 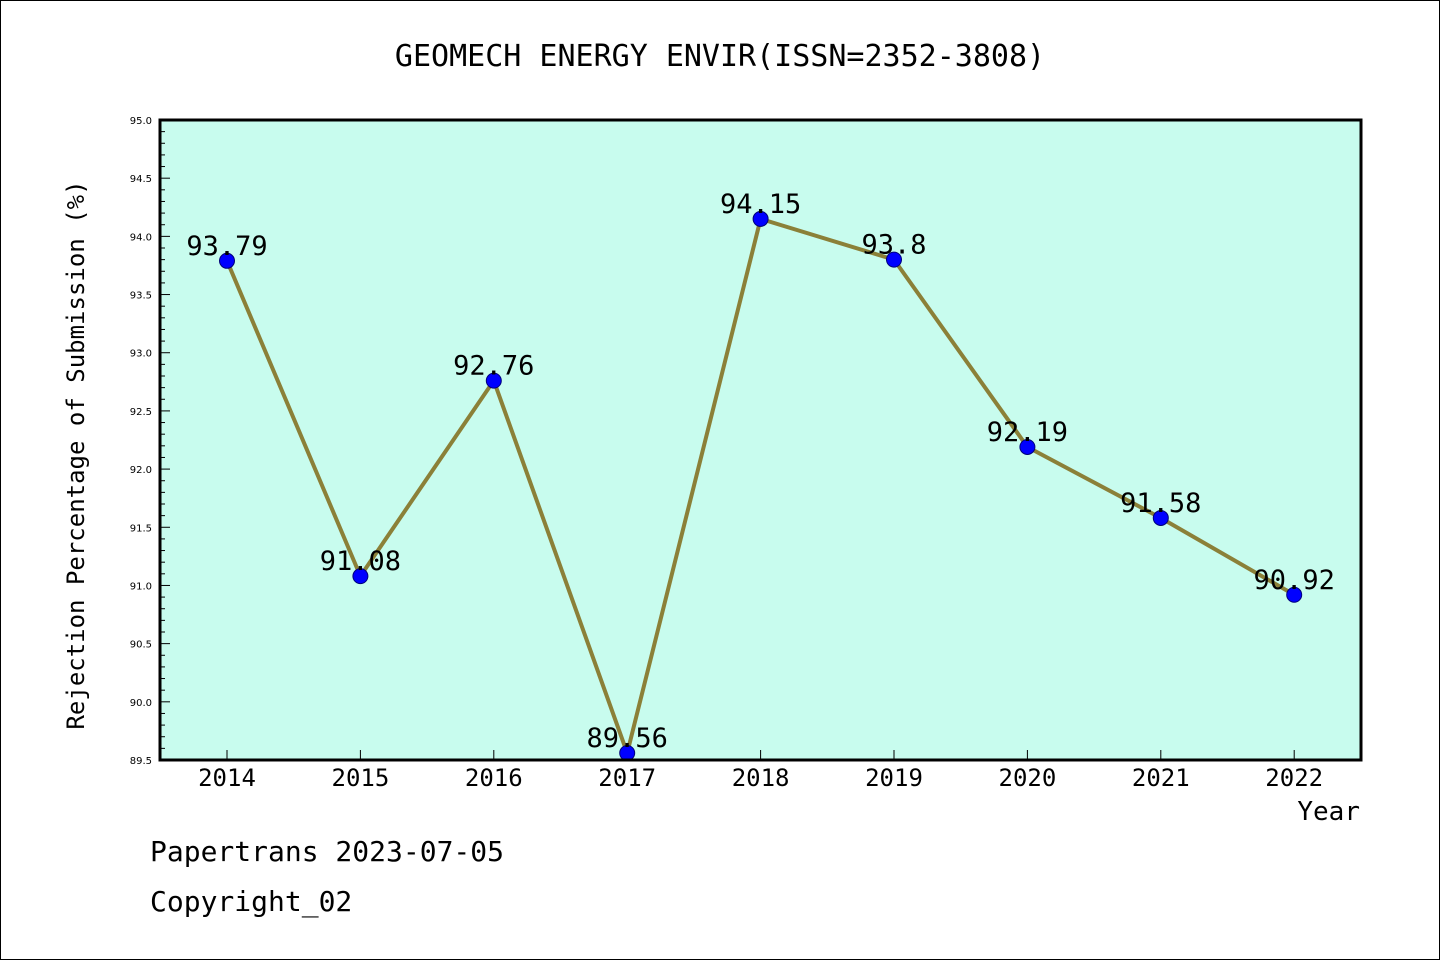 What do you see at coordinates (141, 470) in the screenshot?
I see `y-tick-label: 92.0` at bounding box center [141, 470].